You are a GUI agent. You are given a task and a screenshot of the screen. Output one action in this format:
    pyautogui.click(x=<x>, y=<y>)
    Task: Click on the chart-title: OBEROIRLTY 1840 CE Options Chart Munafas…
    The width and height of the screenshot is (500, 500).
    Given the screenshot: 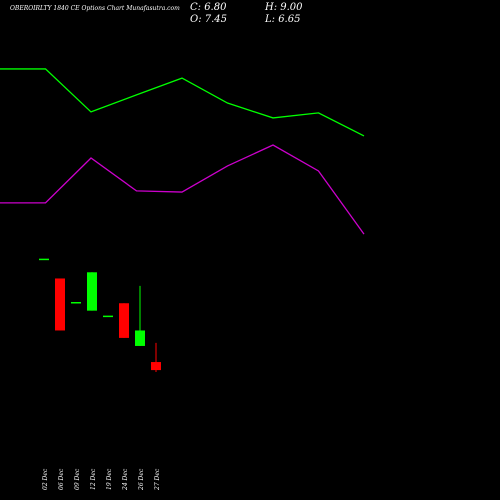 What is the action you would take?
    pyautogui.click(x=95, y=8)
    